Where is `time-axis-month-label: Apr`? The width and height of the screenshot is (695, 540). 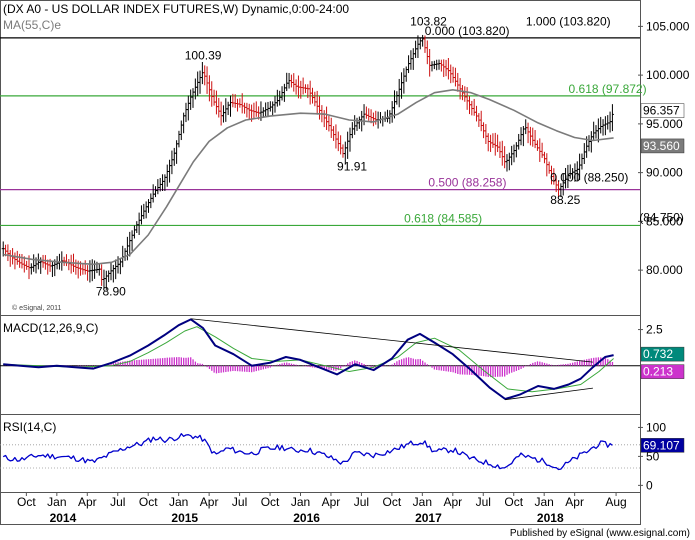 time-axis-month-label: Apr is located at coordinates (574, 502).